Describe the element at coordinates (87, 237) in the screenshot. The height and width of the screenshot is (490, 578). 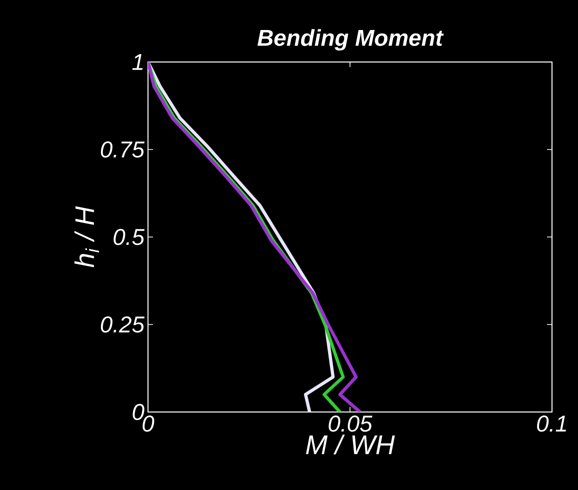
I see `y-axis-title: h$_{i}$ / H` at that location.